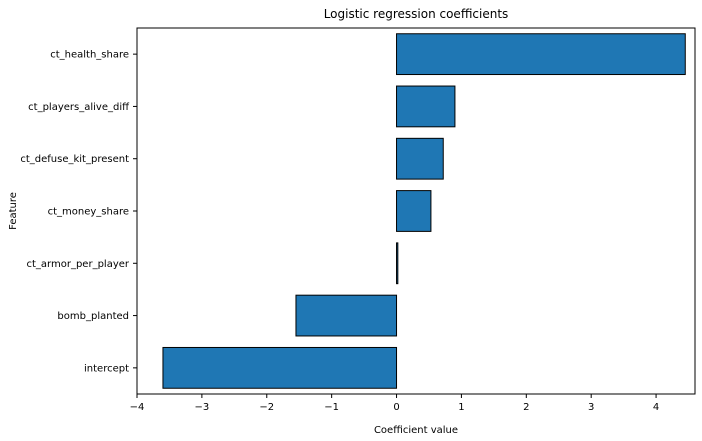  I want to click on y-tick-label: ct_health_share, so click(89, 55).